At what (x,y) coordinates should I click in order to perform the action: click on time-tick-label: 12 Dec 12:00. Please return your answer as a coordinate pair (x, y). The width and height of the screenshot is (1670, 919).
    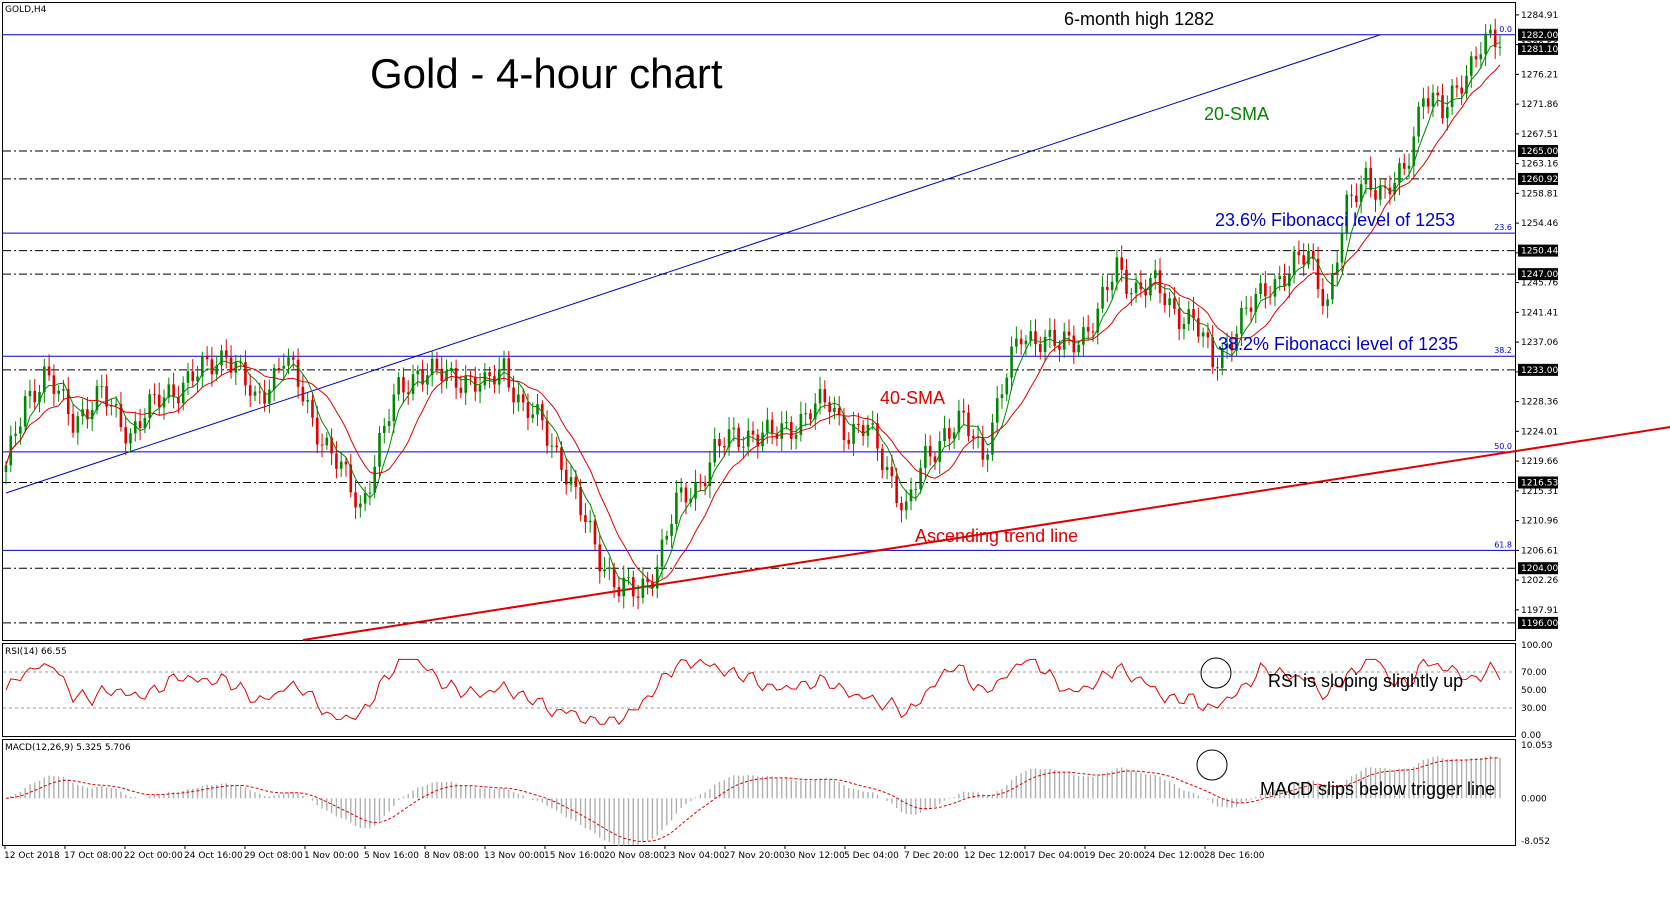
    Looking at the image, I should click on (994, 856).